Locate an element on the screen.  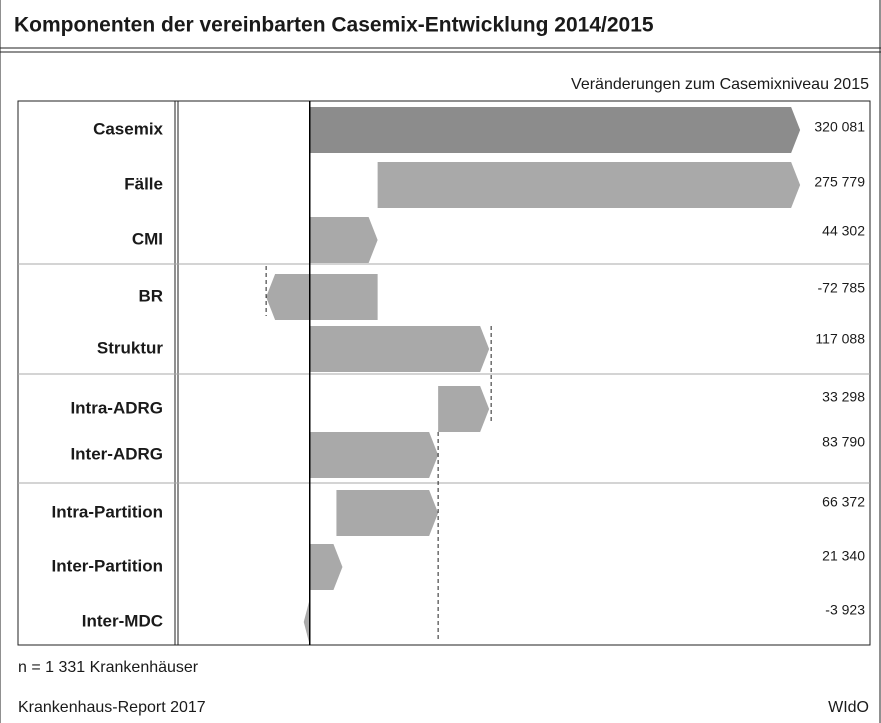
category-label: Intra-ADRG is located at coordinates (116, 407).